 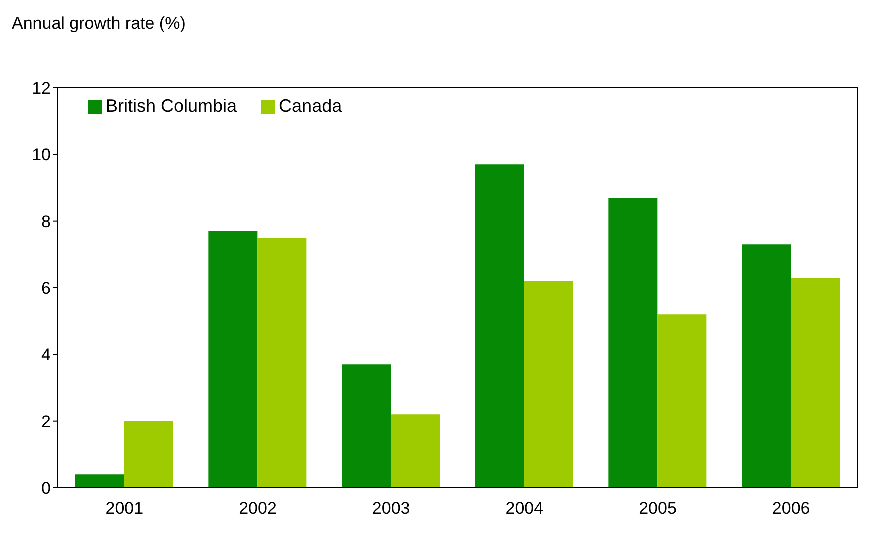 What do you see at coordinates (125, 508) in the screenshot?
I see `x-tick-label: 2001` at bounding box center [125, 508].